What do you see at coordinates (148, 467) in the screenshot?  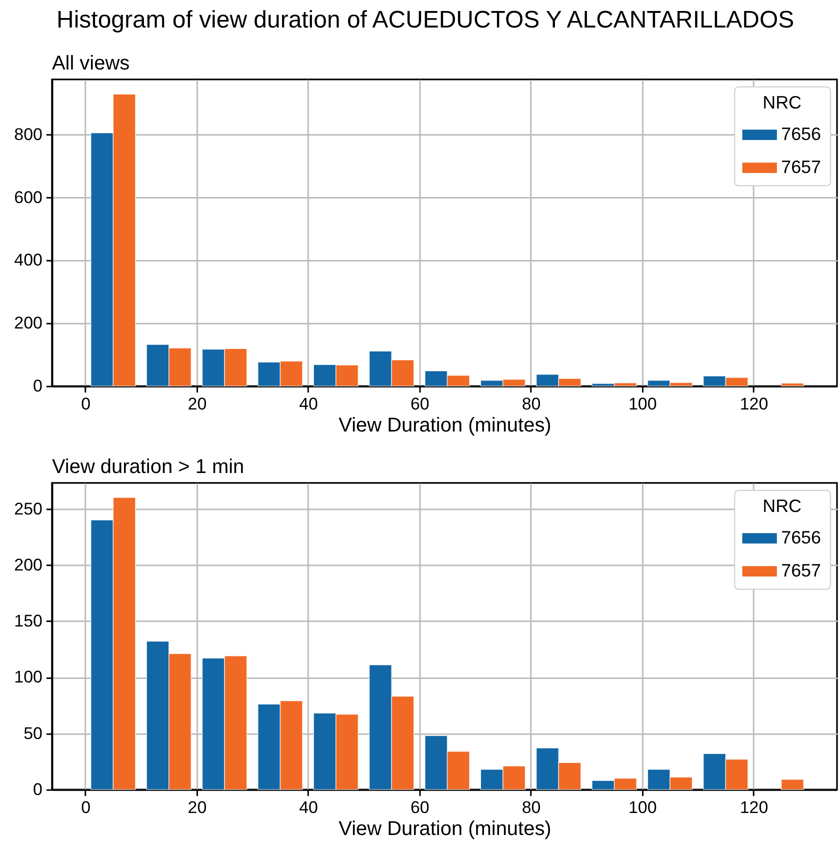 I see `chart-subtitle: View duration > 1 min` at bounding box center [148, 467].